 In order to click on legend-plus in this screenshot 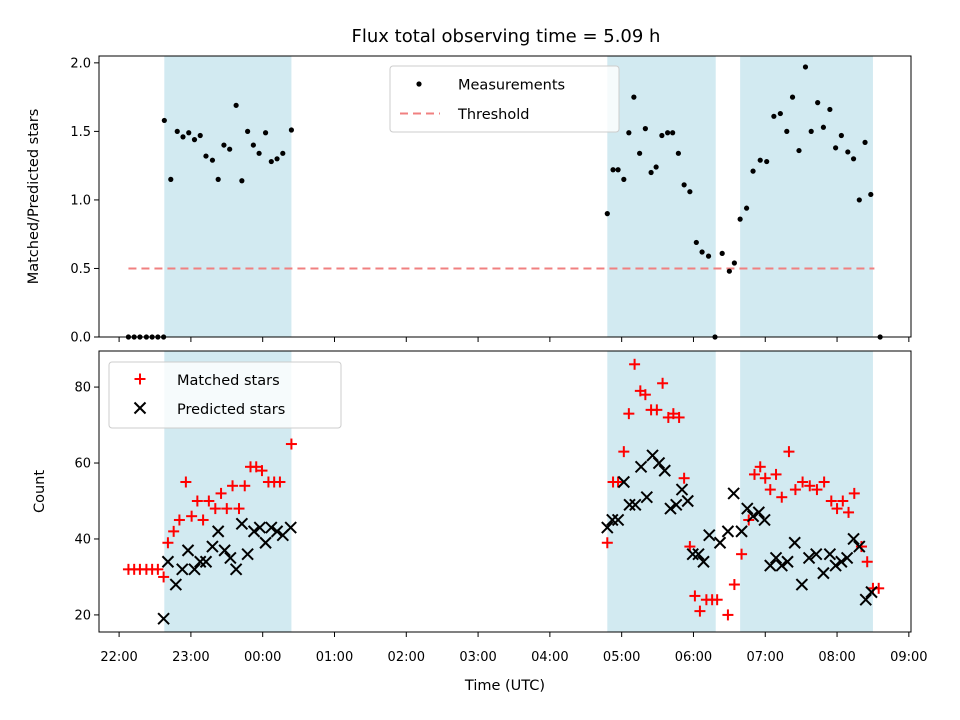, I will do `click(140, 379)`.